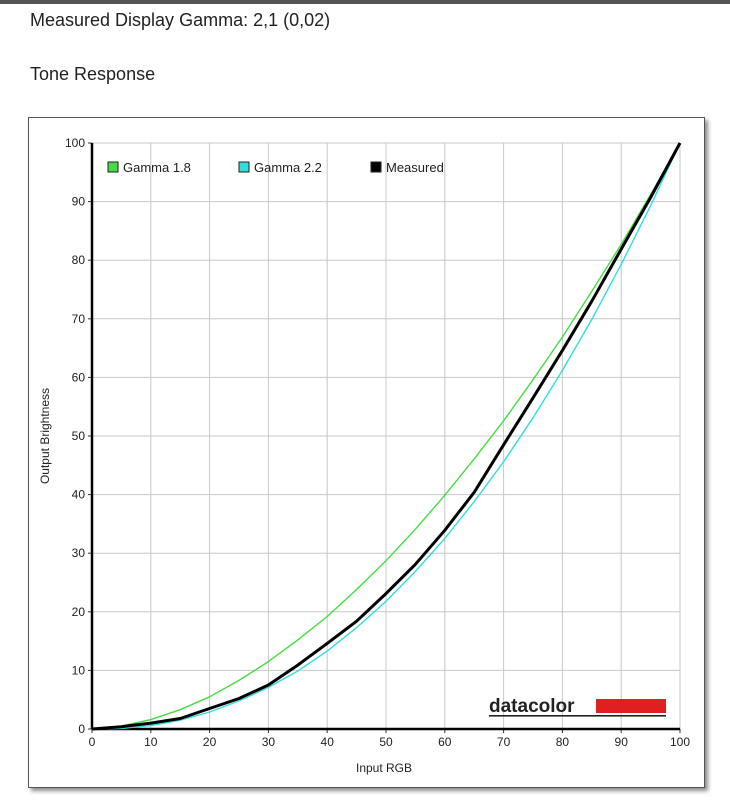 The height and width of the screenshot is (801, 730). What do you see at coordinates (79, 670) in the screenshot?
I see `y-tick-label: 10` at bounding box center [79, 670].